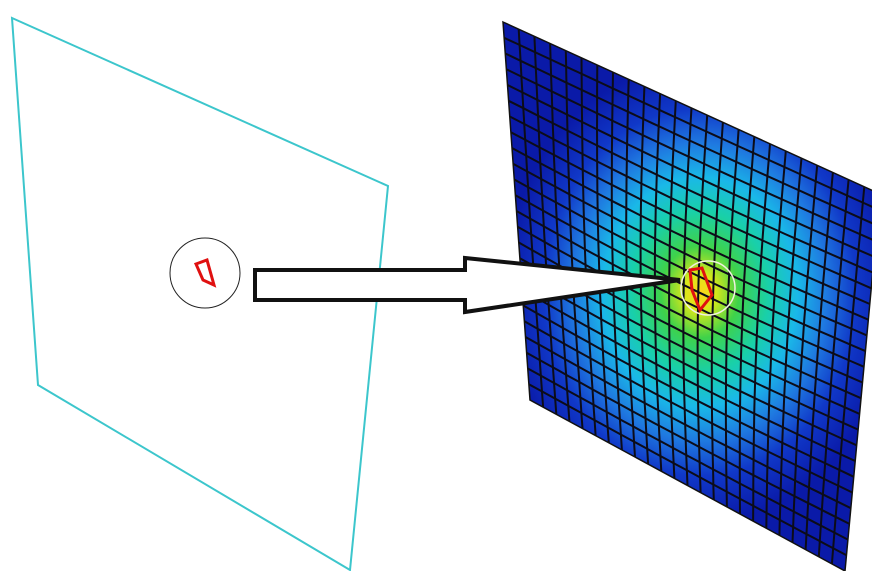  Describe the element at coordinates (701, 289) in the screenshot. I see `element-marker-right` at that location.